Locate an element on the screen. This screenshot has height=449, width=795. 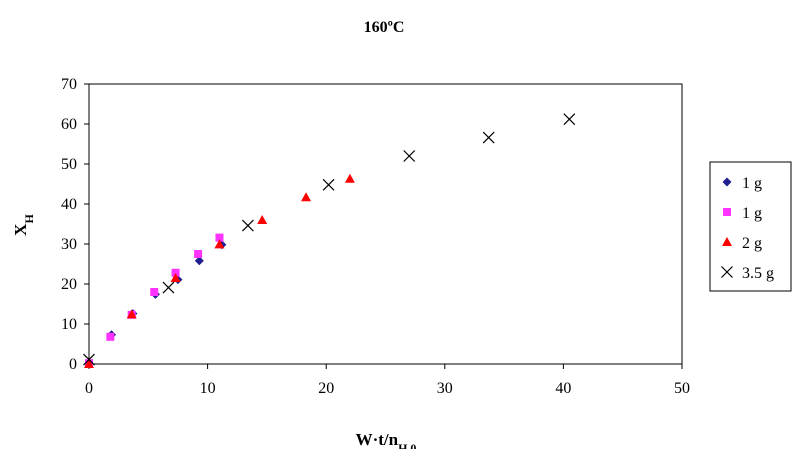
y-axis-title-main: X is located at coordinates (20, 229).